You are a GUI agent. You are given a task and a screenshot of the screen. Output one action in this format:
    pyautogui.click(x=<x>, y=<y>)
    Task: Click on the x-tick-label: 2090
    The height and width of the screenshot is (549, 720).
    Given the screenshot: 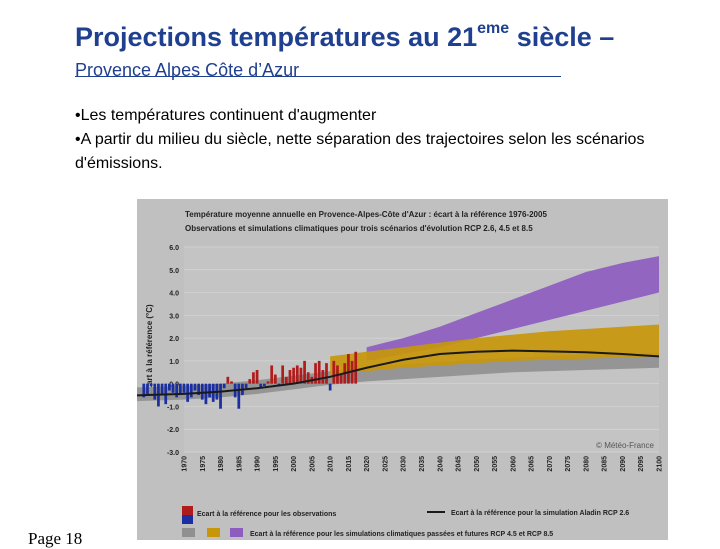 What is the action you would take?
    pyautogui.click(x=623, y=464)
    